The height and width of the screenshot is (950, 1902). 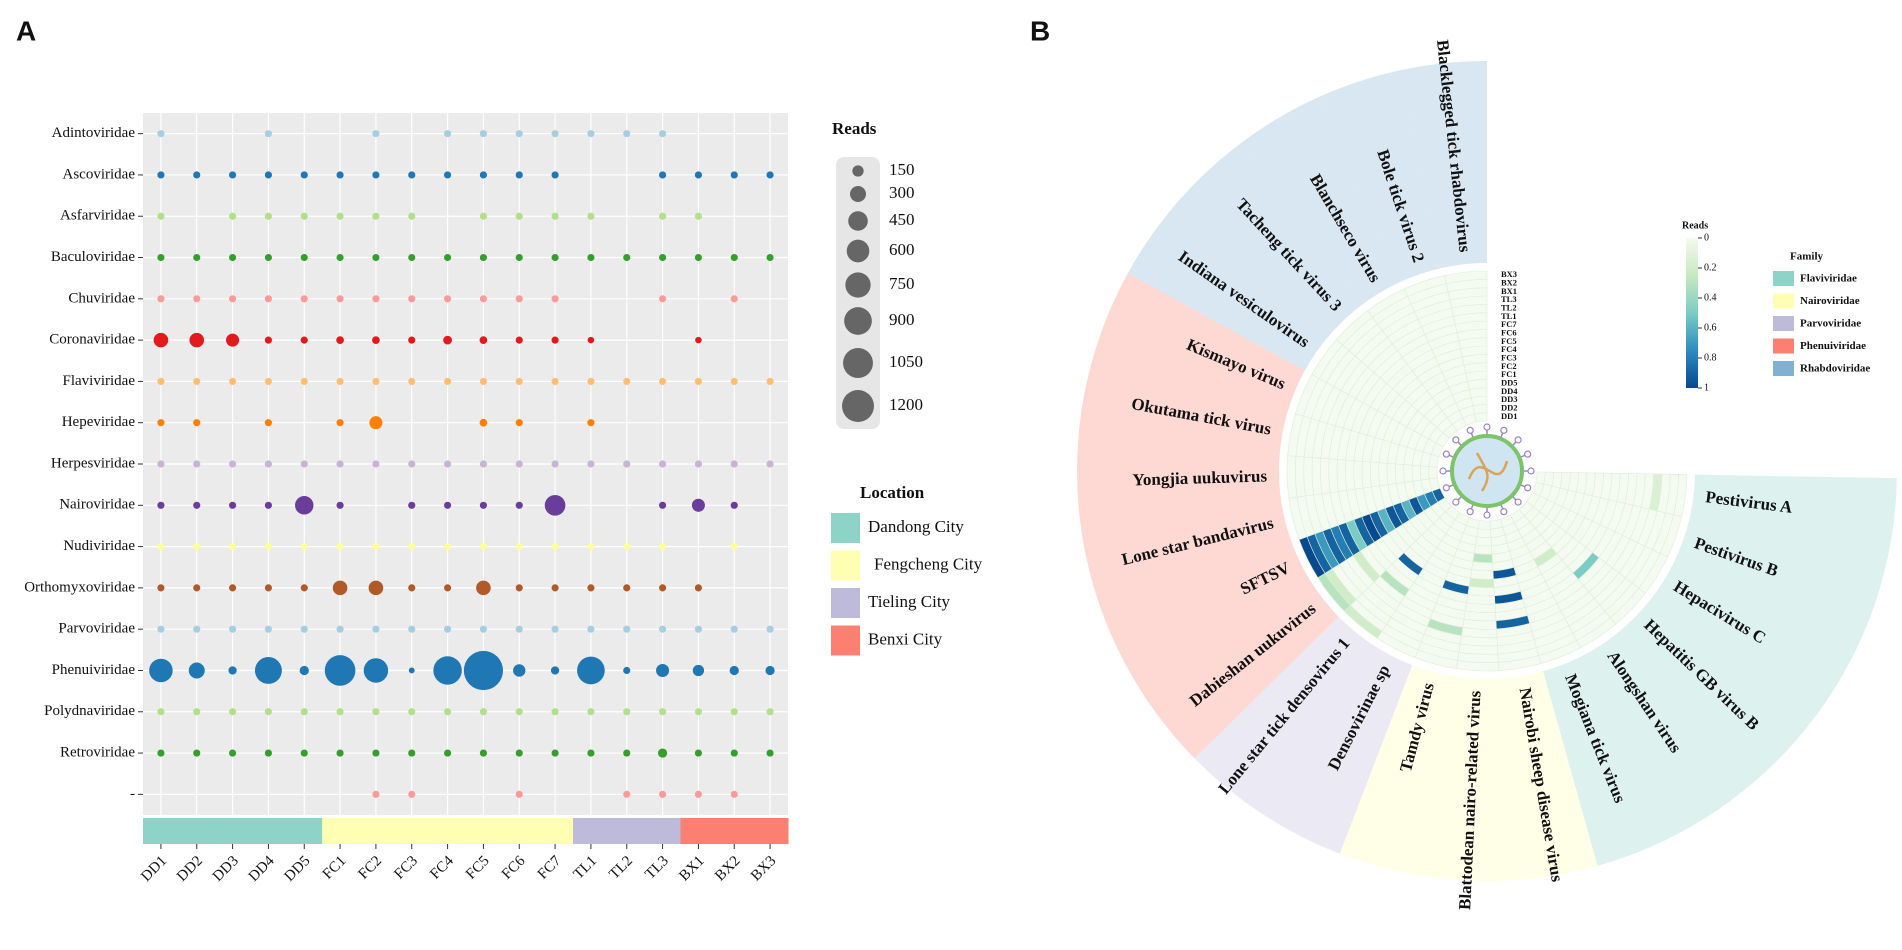 I want to click on x-tick-label: FC2, so click(x=371, y=868).